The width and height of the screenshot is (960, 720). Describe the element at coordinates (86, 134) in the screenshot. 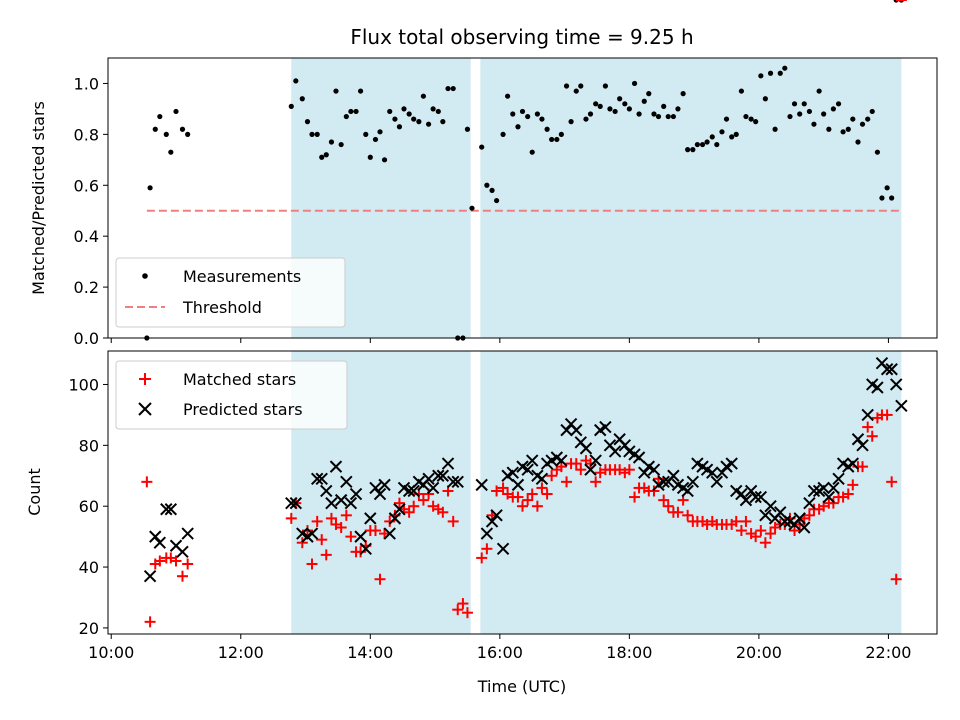

I see `y-tick-label: 0.8` at that location.